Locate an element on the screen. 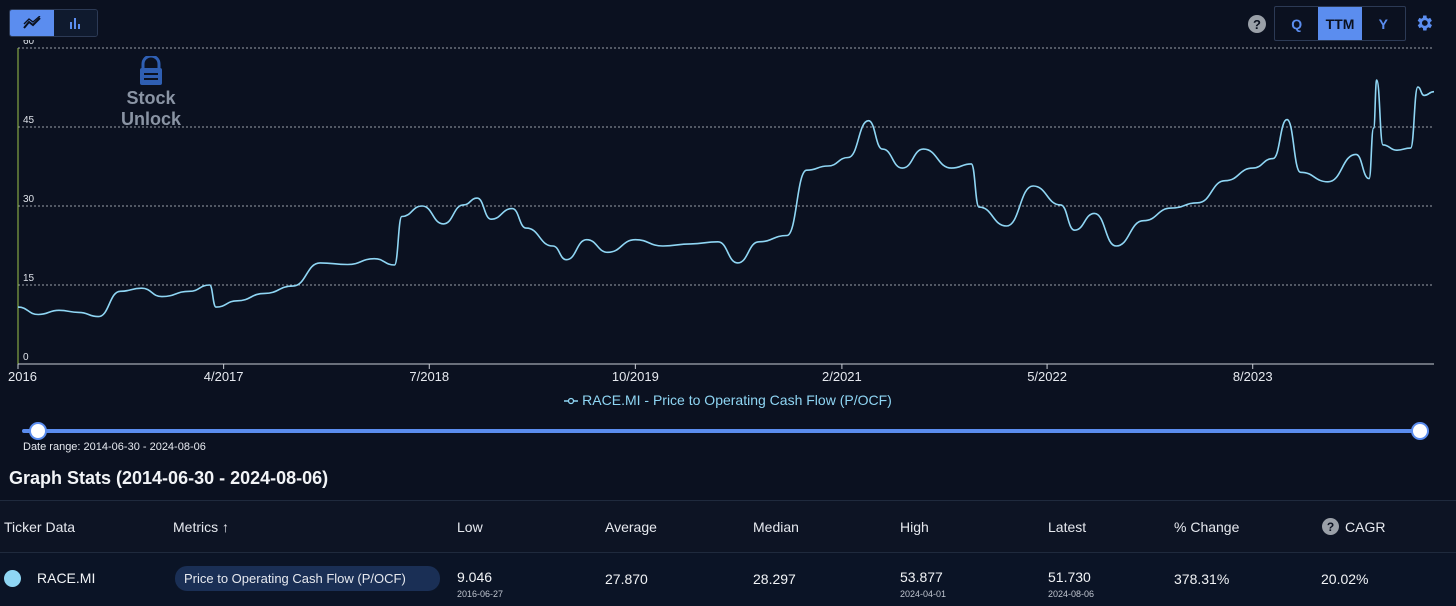 The width and height of the screenshot is (1456, 606). header-median: Median is located at coordinates (776, 527).